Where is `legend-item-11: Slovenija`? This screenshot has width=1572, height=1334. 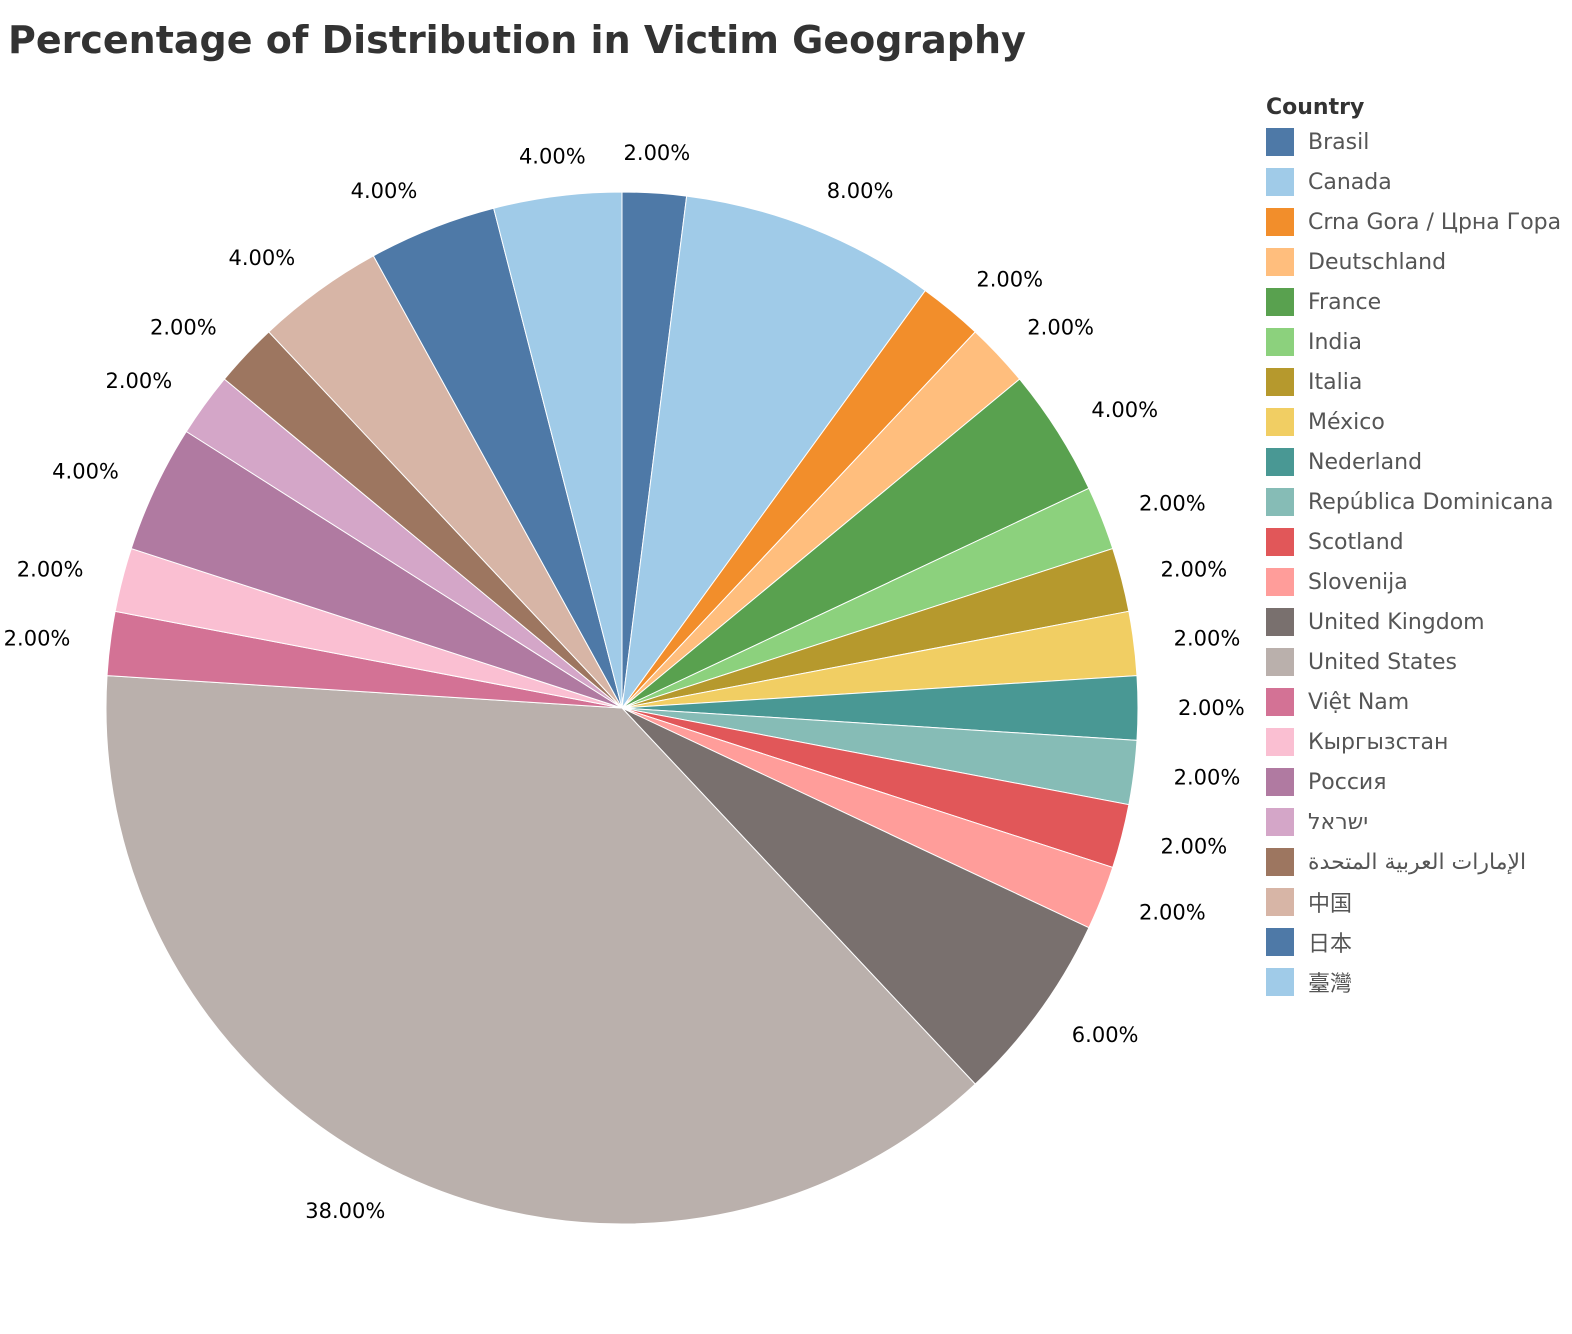
legend-item-11: Slovenija is located at coordinates (1413, 582).